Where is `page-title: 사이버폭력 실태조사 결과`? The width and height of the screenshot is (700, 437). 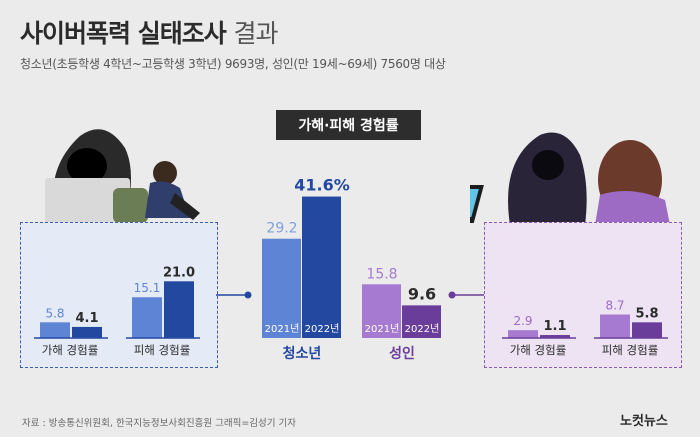 page-title: 사이버폭력 실태조사 결과 is located at coordinates (149, 32).